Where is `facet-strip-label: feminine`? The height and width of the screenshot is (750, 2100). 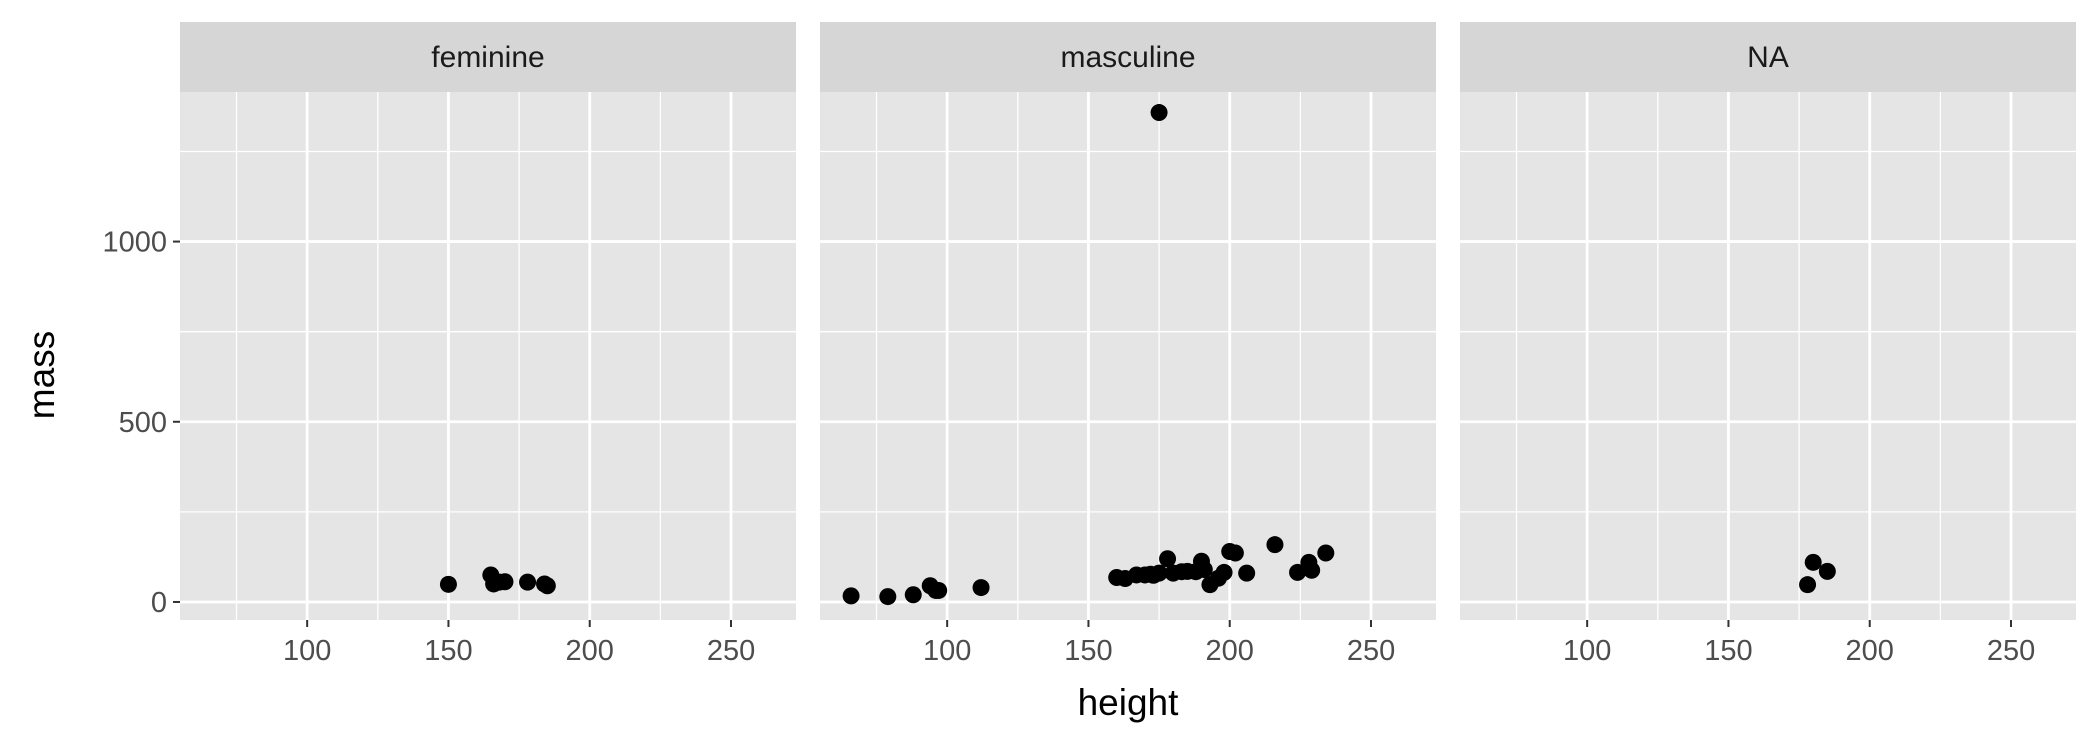 facet-strip-label: feminine is located at coordinates (487, 57).